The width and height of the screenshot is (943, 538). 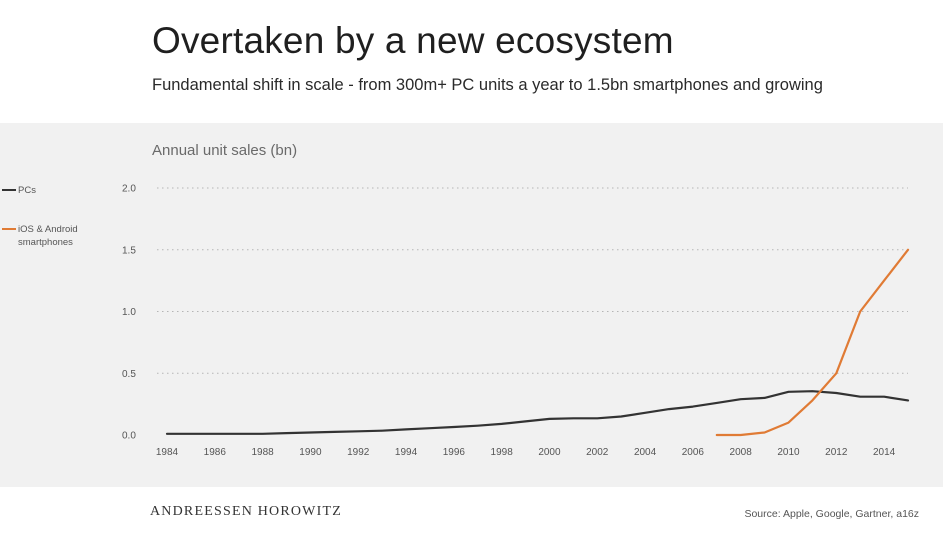 I want to click on y-tick-labels: 0.0 0.5 1.0 1.5 2.0, so click(x=129, y=313).